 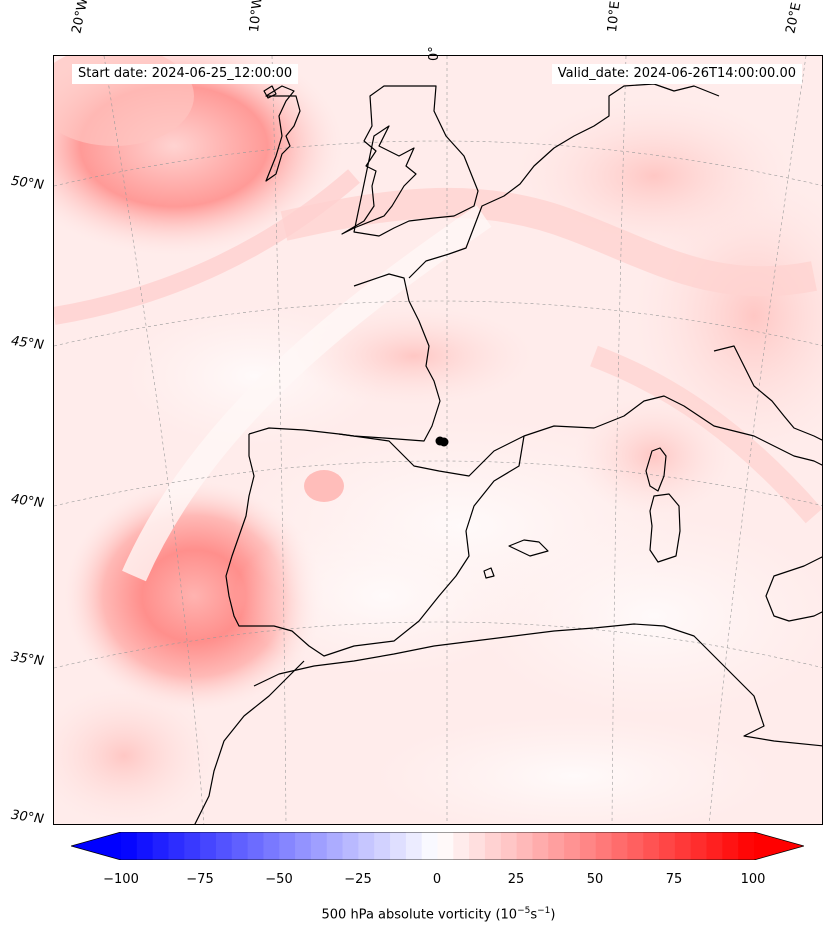 What do you see at coordinates (27, 183) in the screenshot?
I see `lat-label-50n: 50°N` at bounding box center [27, 183].